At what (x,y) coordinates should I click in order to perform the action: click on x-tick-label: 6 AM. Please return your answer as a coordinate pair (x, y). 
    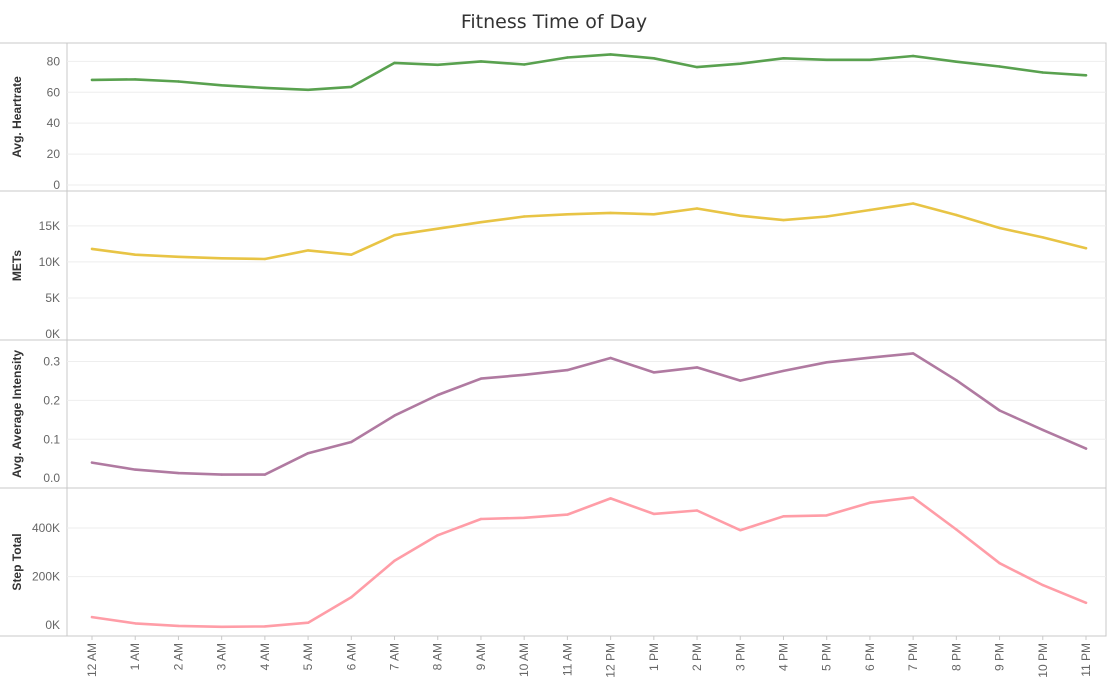
    Looking at the image, I should click on (351, 656).